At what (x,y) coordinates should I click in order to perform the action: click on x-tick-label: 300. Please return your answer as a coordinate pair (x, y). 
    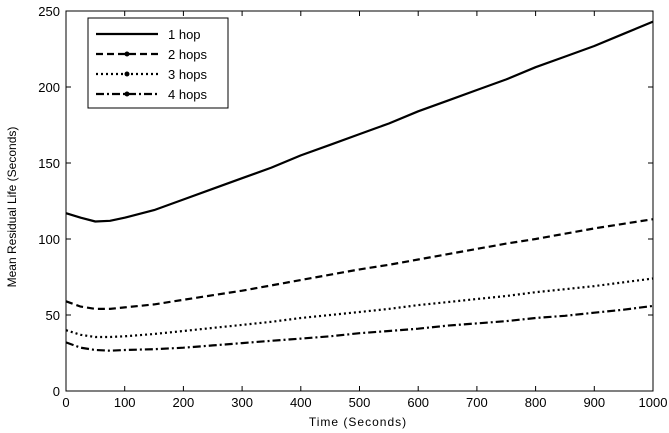
    Looking at the image, I should click on (242, 402).